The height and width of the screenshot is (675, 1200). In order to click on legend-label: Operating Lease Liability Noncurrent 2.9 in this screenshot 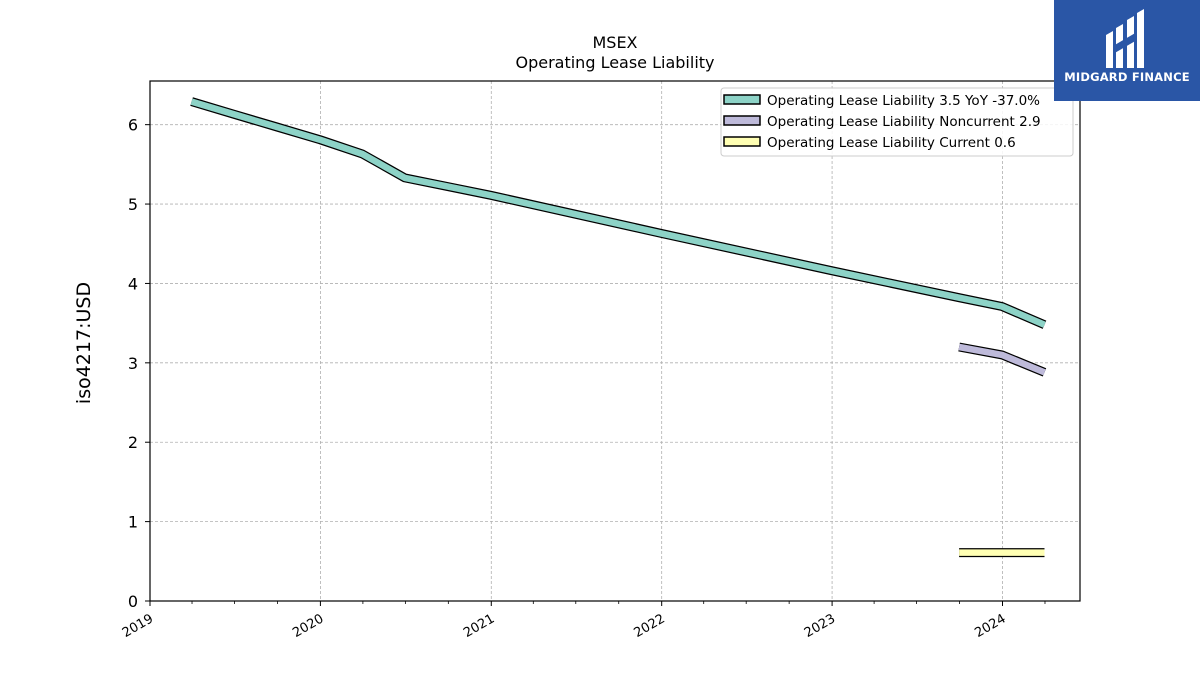, I will do `click(904, 122)`.